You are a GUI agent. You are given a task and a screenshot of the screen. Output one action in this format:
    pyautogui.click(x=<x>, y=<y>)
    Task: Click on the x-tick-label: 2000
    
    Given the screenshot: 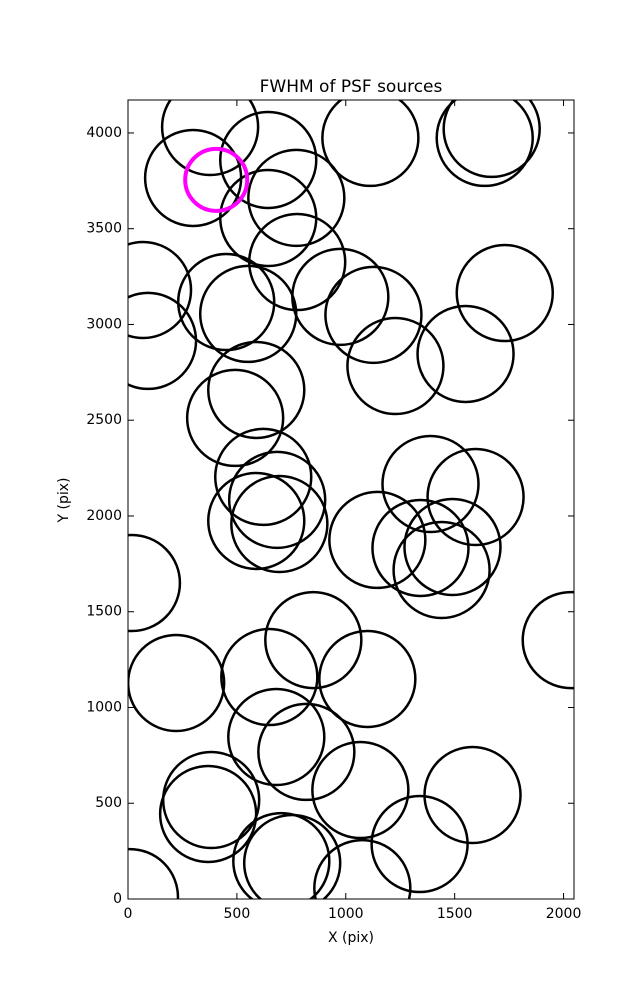 What is the action you would take?
    pyautogui.click(x=564, y=914)
    